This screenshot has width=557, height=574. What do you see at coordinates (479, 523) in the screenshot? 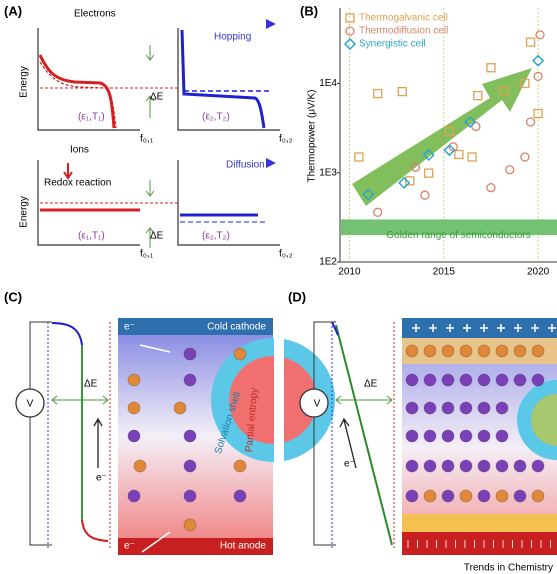
I see `layer` at bounding box center [479, 523].